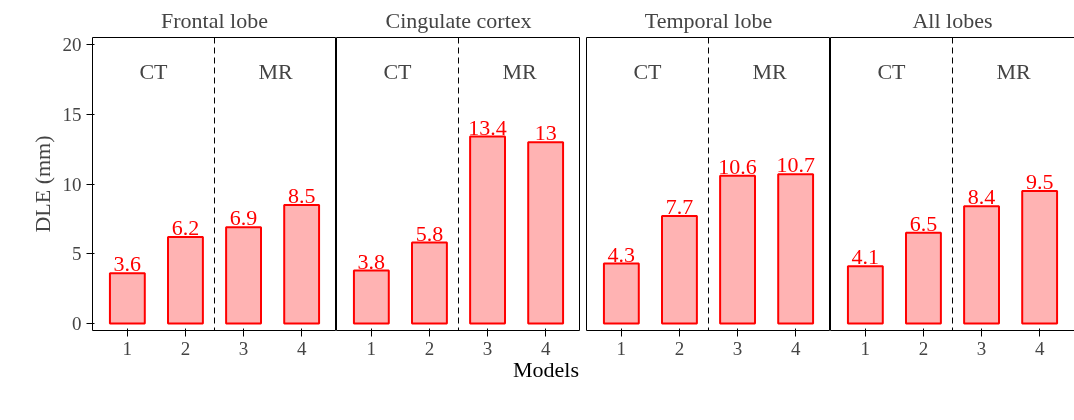 This screenshot has height=420, width=1074. Describe the element at coordinates (127, 264) in the screenshot. I see `data-label: 3.6` at that location.